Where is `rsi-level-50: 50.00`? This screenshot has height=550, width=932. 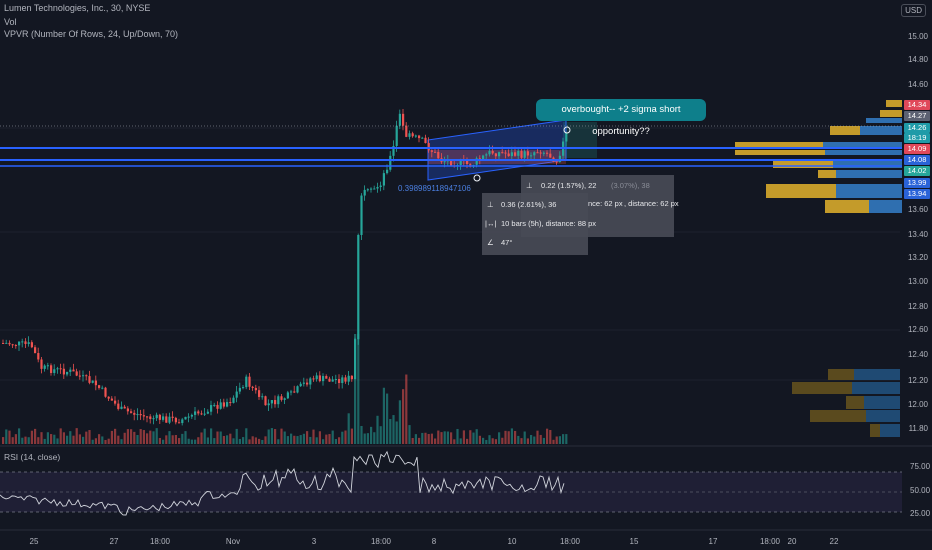
rsi-level-50: 50.00 is located at coordinates (920, 490).